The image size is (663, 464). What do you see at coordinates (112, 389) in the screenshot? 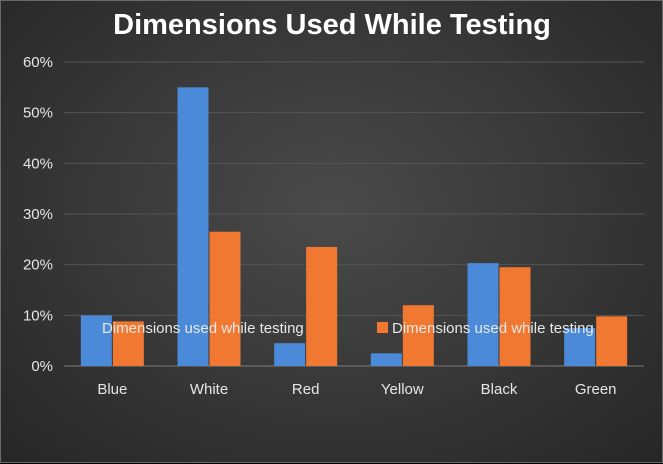
I see `x-tick-label: Blue` at bounding box center [112, 389].